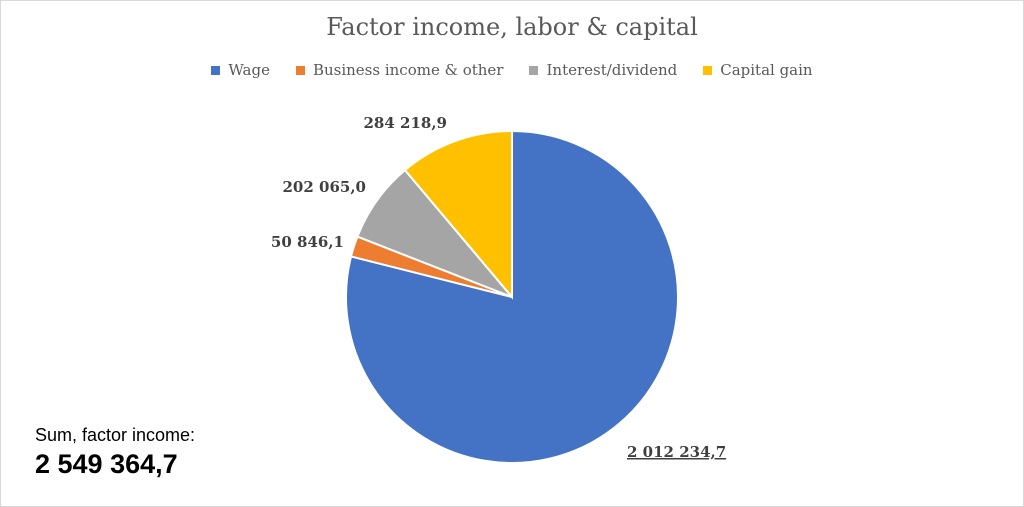 This screenshot has height=507, width=1024. What do you see at coordinates (408, 70) in the screenshot?
I see `legend-label-business-income: Business income & other` at bounding box center [408, 70].